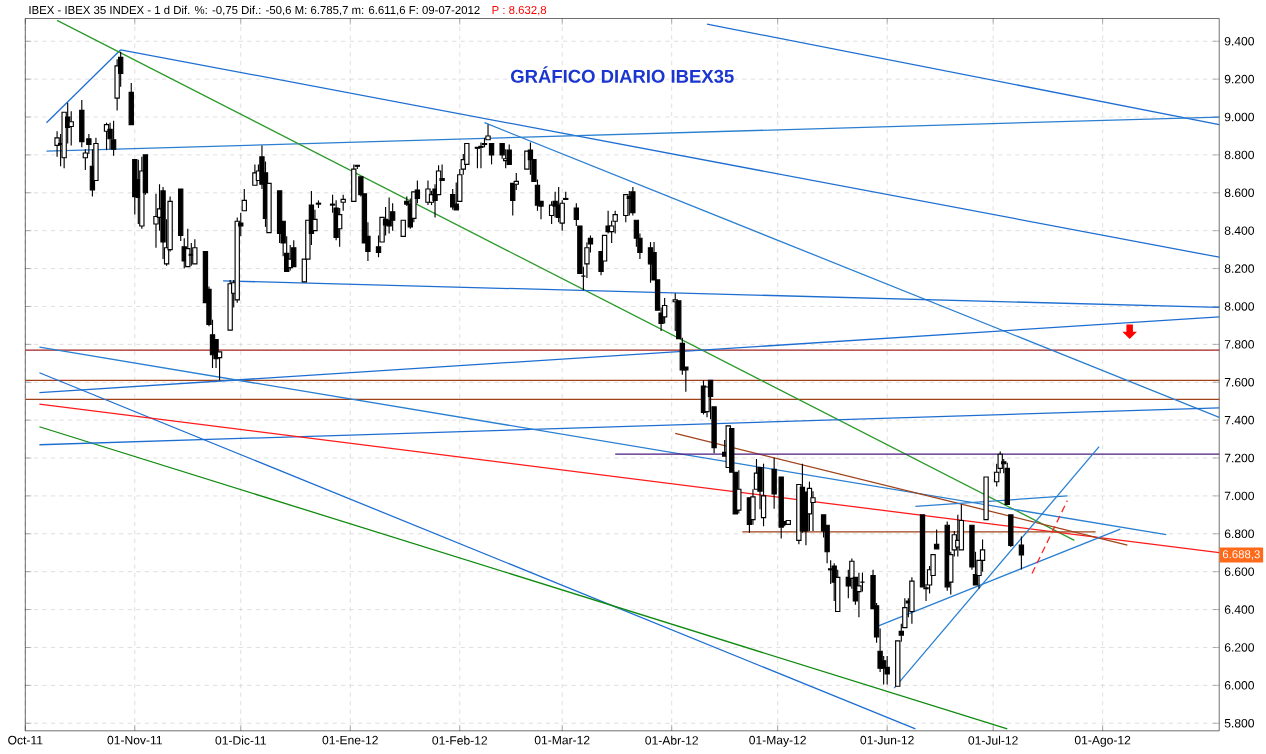 The image size is (1266, 754). Describe the element at coordinates (993, 740) in the screenshot. I see `x-tick-label: 01-Jul-12` at that location.